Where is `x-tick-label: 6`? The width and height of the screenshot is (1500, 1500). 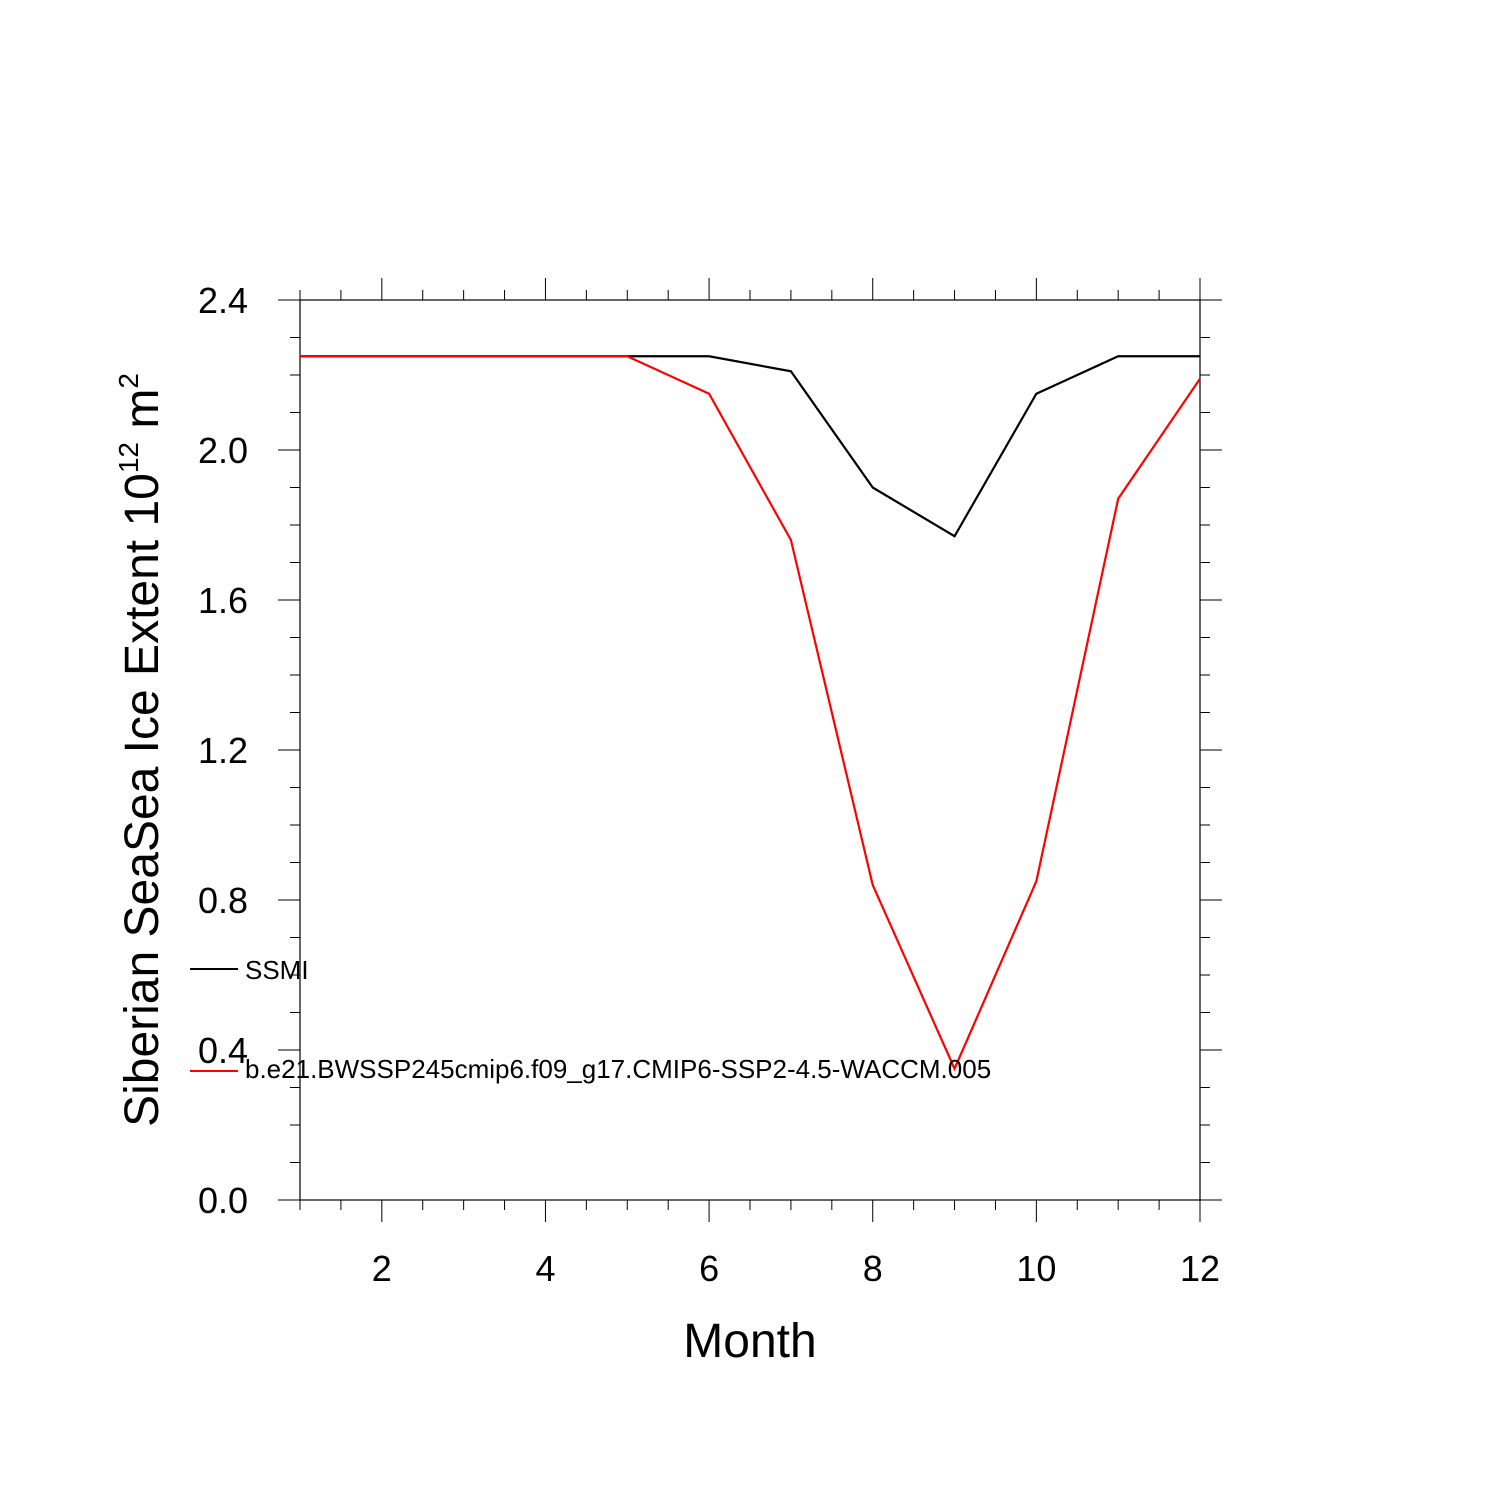
x-tick-label: 6 is located at coordinates (709, 1268).